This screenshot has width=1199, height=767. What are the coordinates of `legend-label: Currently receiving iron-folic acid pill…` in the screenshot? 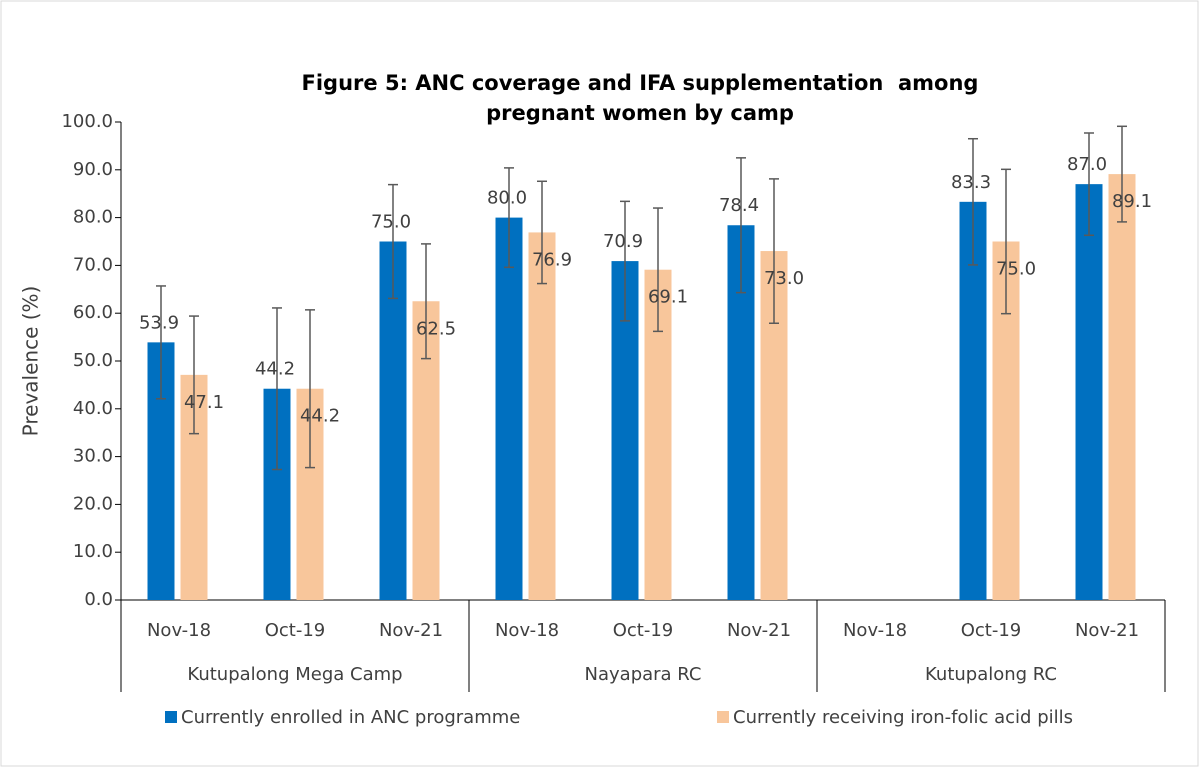 It's located at (903, 717).